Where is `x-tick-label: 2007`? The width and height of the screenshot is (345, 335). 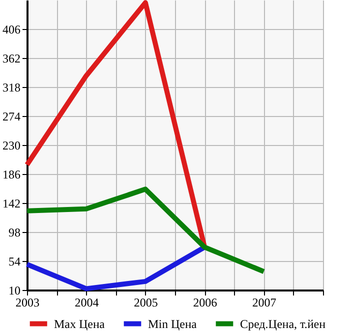 x-tick-label: 2007 is located at coordinates (264, 303).